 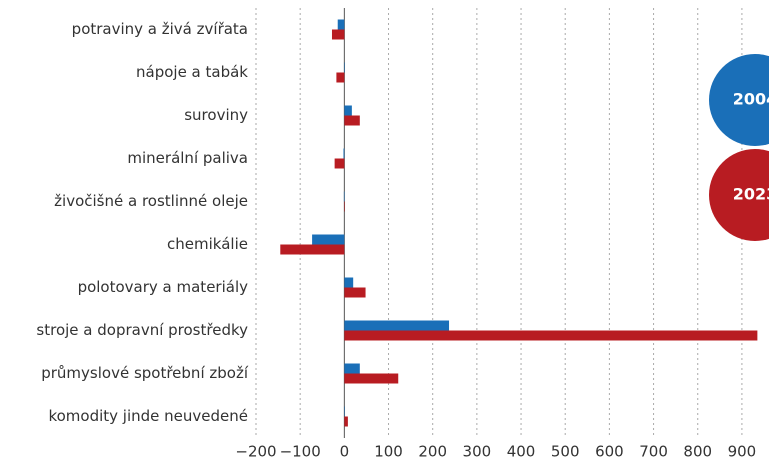 What do you see at coordinates (142, 330) in the screenshot?
I see `y-tick-label: stroje a dopravní prostředky` at bounding box center [142, 330].